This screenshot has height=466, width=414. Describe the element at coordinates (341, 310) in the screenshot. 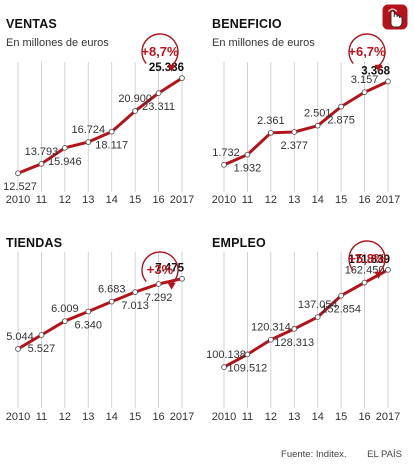

I see `data-label: 152.854` at that location.